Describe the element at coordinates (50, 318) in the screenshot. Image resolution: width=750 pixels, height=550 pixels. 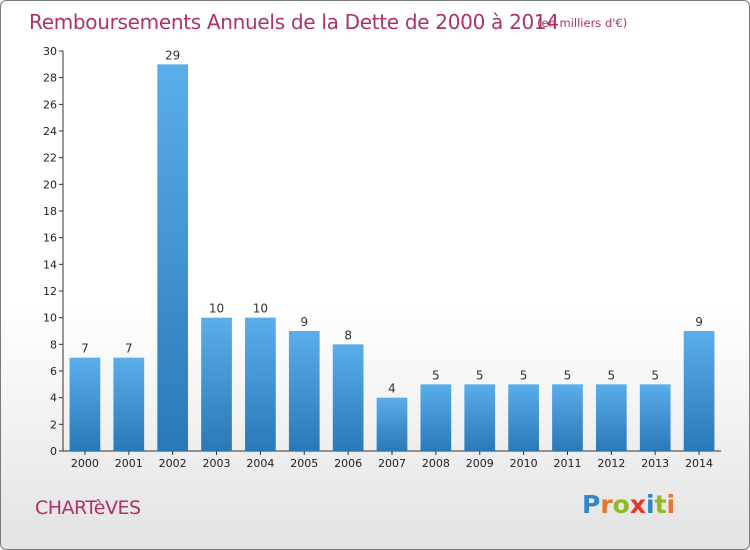
I see `y-tick-label: 10` at that location.